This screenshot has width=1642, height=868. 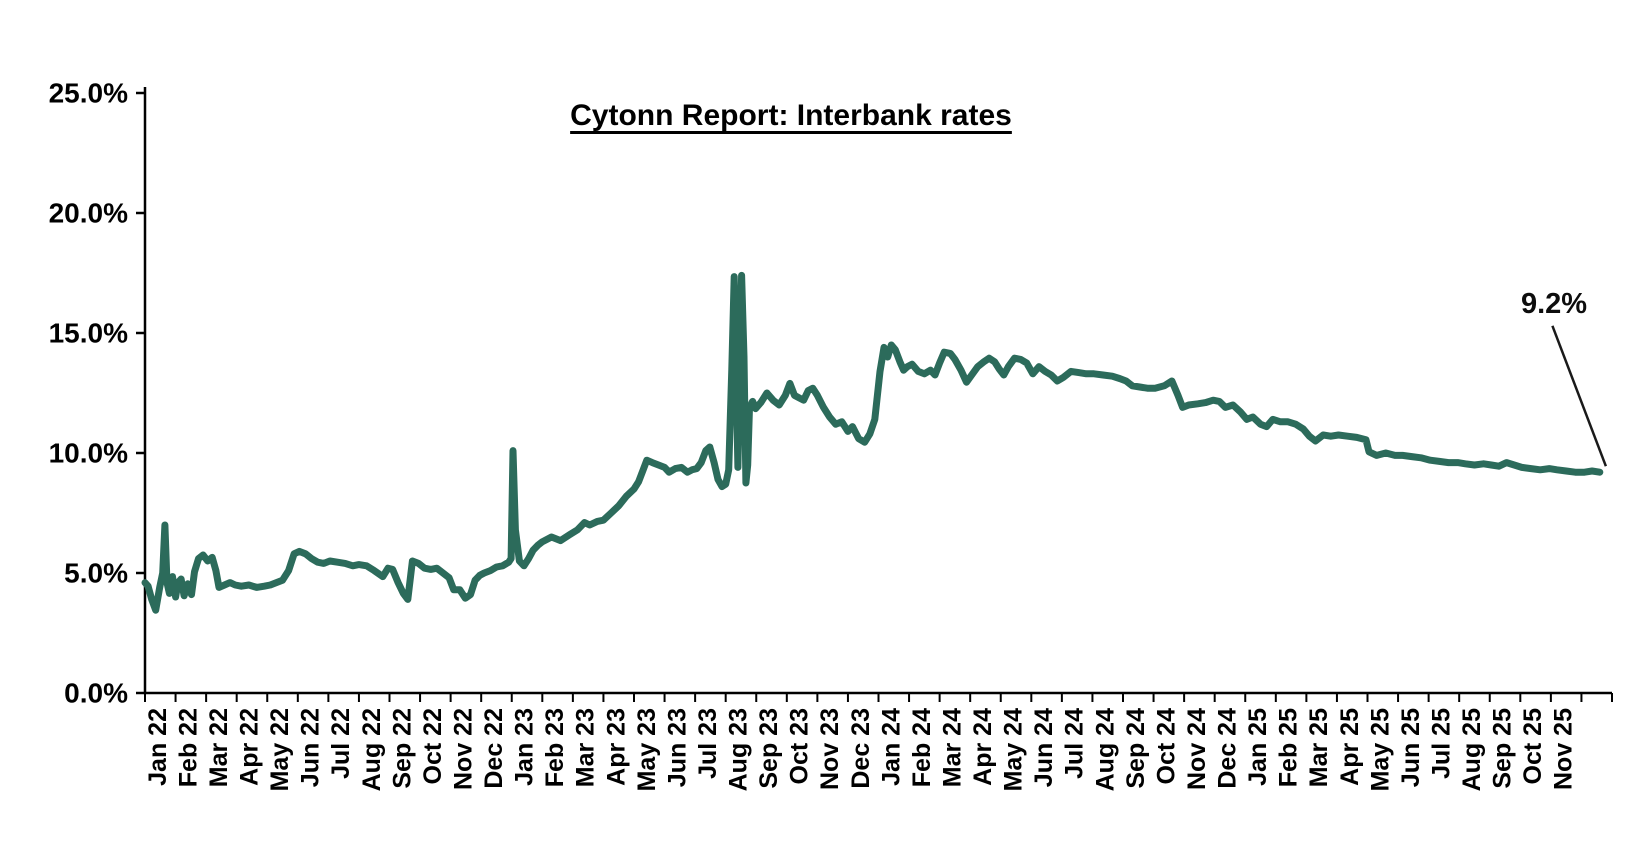 I want to click on chart-title-text: Cytonn Report: Interbank rates, so click(x=791, y=115).